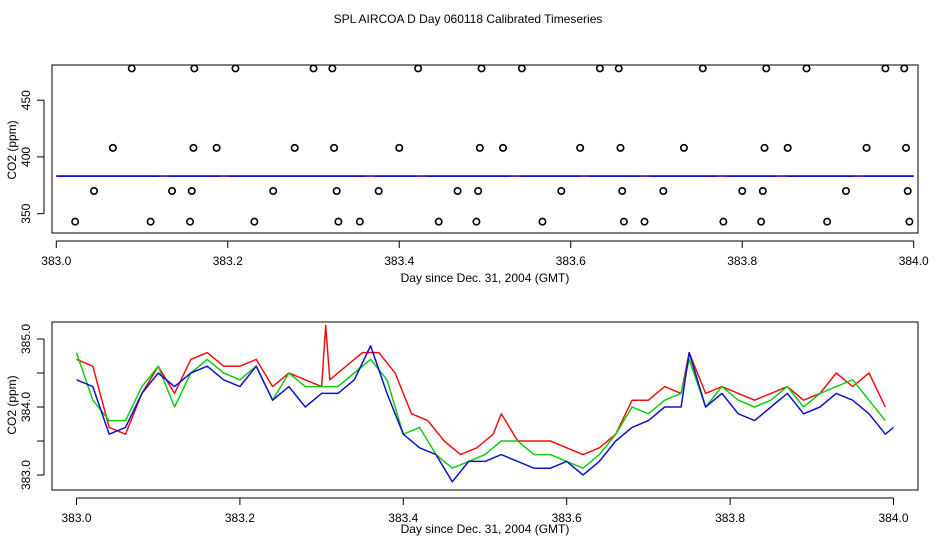 Image resolution: width=936 pixels, height=540 pixels. I want to click on y-tick-label: 350, so click(26, 213).